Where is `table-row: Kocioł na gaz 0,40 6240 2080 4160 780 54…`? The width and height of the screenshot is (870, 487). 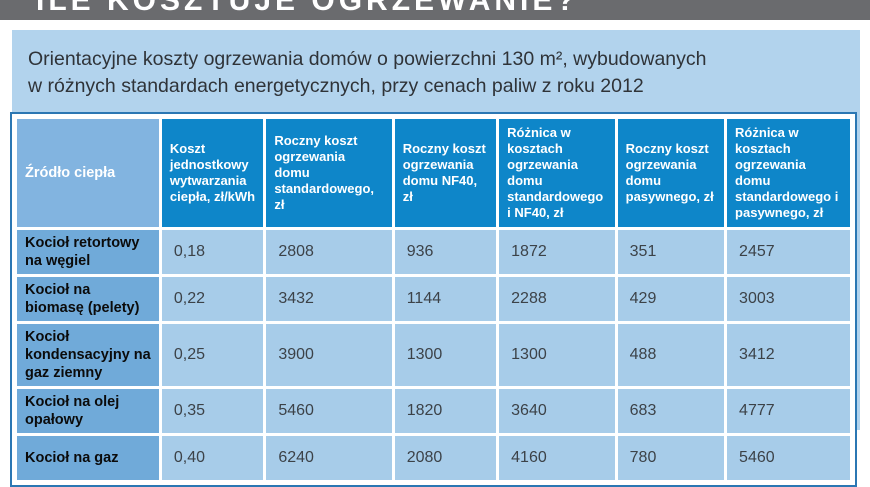
table-row: Kocioł na gaz 0,40 6240 2080 4160 780 54… is located at coordinates (433, 458).